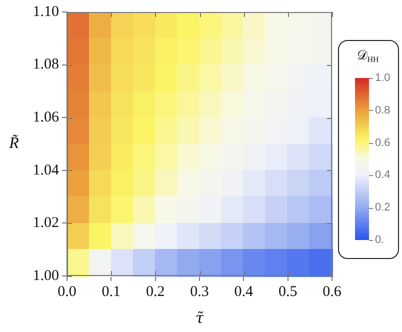 Image resolution: width=402 pixels, height=332 pixels. What do you see at coordinates (45, 64) in the screenshot?
I see `y-tick-label: 1.08` at bounding box center [45, 64].